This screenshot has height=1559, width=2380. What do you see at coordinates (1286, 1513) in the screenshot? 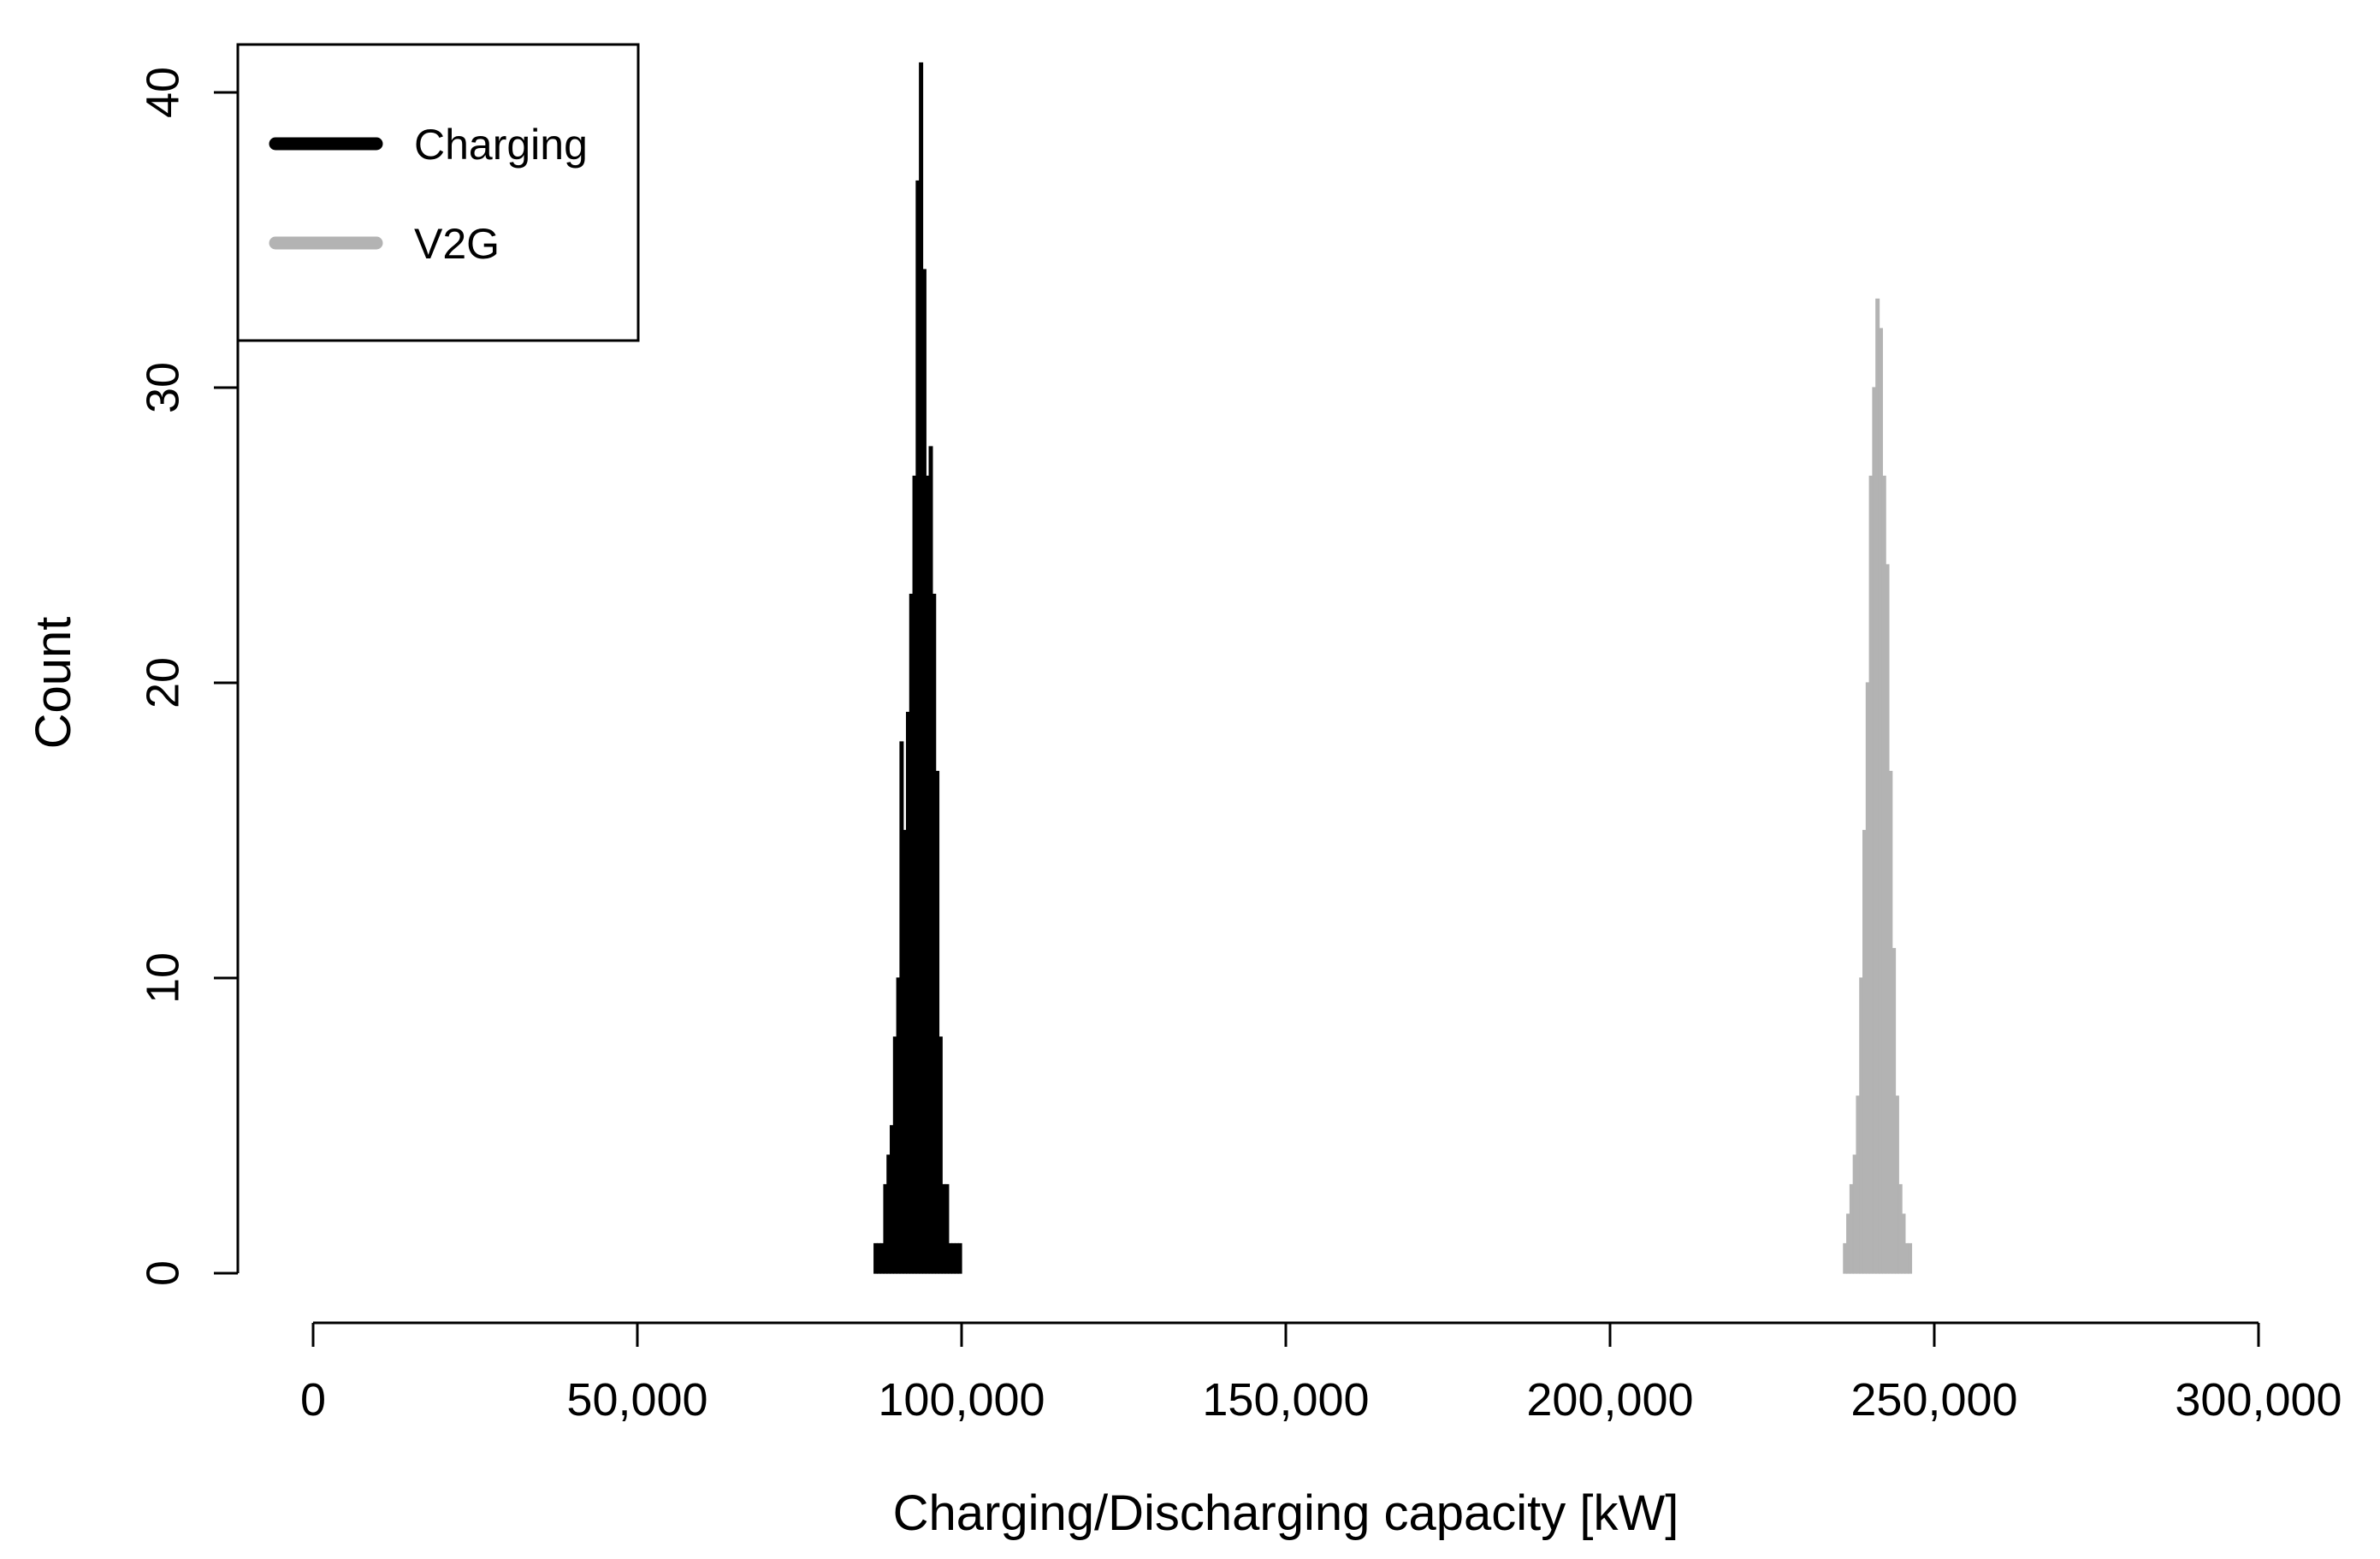
I see `x-axis-title: Charging/Discharging capacity [kW]` at bounding box center [1286, 1513].